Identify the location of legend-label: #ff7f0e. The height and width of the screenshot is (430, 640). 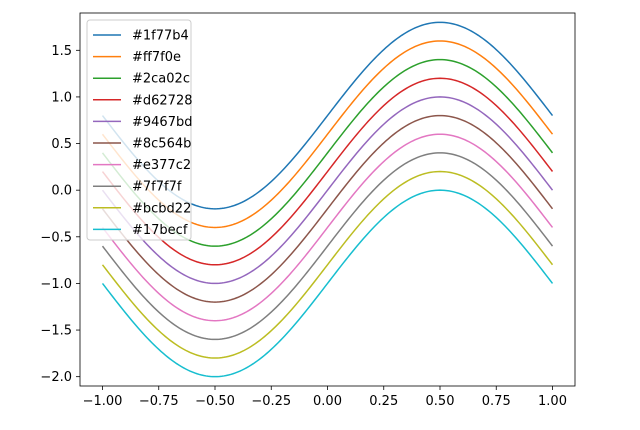
(156, 57).